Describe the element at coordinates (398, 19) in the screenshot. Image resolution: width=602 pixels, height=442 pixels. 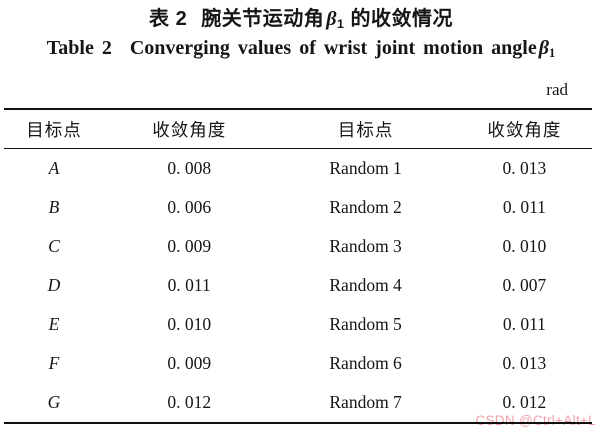
I see `caption-zh-text-after: 的收敛情况` at that location.